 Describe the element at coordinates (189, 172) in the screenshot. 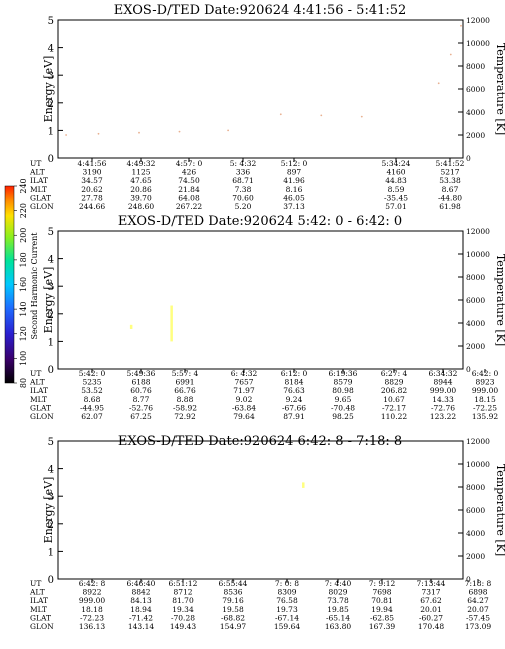

I see `orbit-cell: 426` at that location.